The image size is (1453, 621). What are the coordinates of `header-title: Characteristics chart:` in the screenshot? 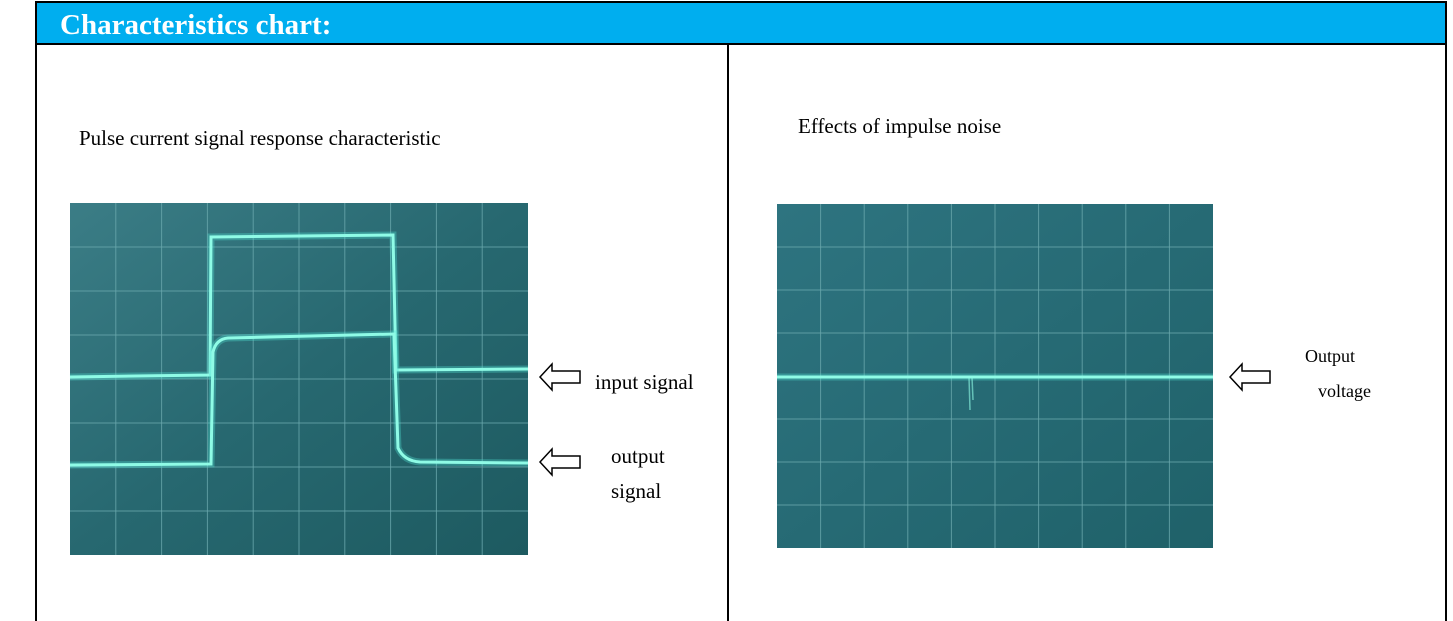 It's located at (195, 25).